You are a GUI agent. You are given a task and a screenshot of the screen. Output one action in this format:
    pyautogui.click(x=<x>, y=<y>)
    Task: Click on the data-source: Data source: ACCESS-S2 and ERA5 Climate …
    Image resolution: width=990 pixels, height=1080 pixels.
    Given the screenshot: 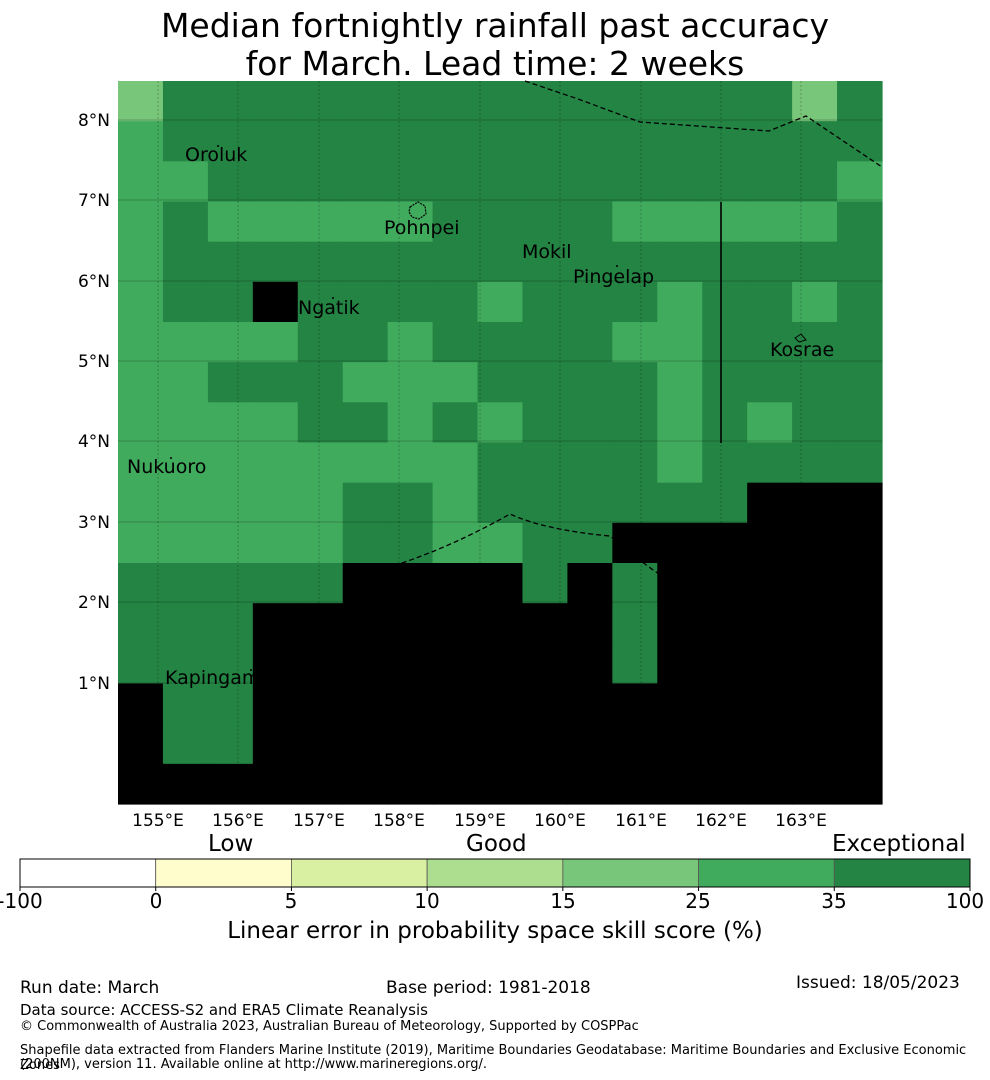 What is the action you would take?
    pyautogui.click(x=224, y=1010)
    